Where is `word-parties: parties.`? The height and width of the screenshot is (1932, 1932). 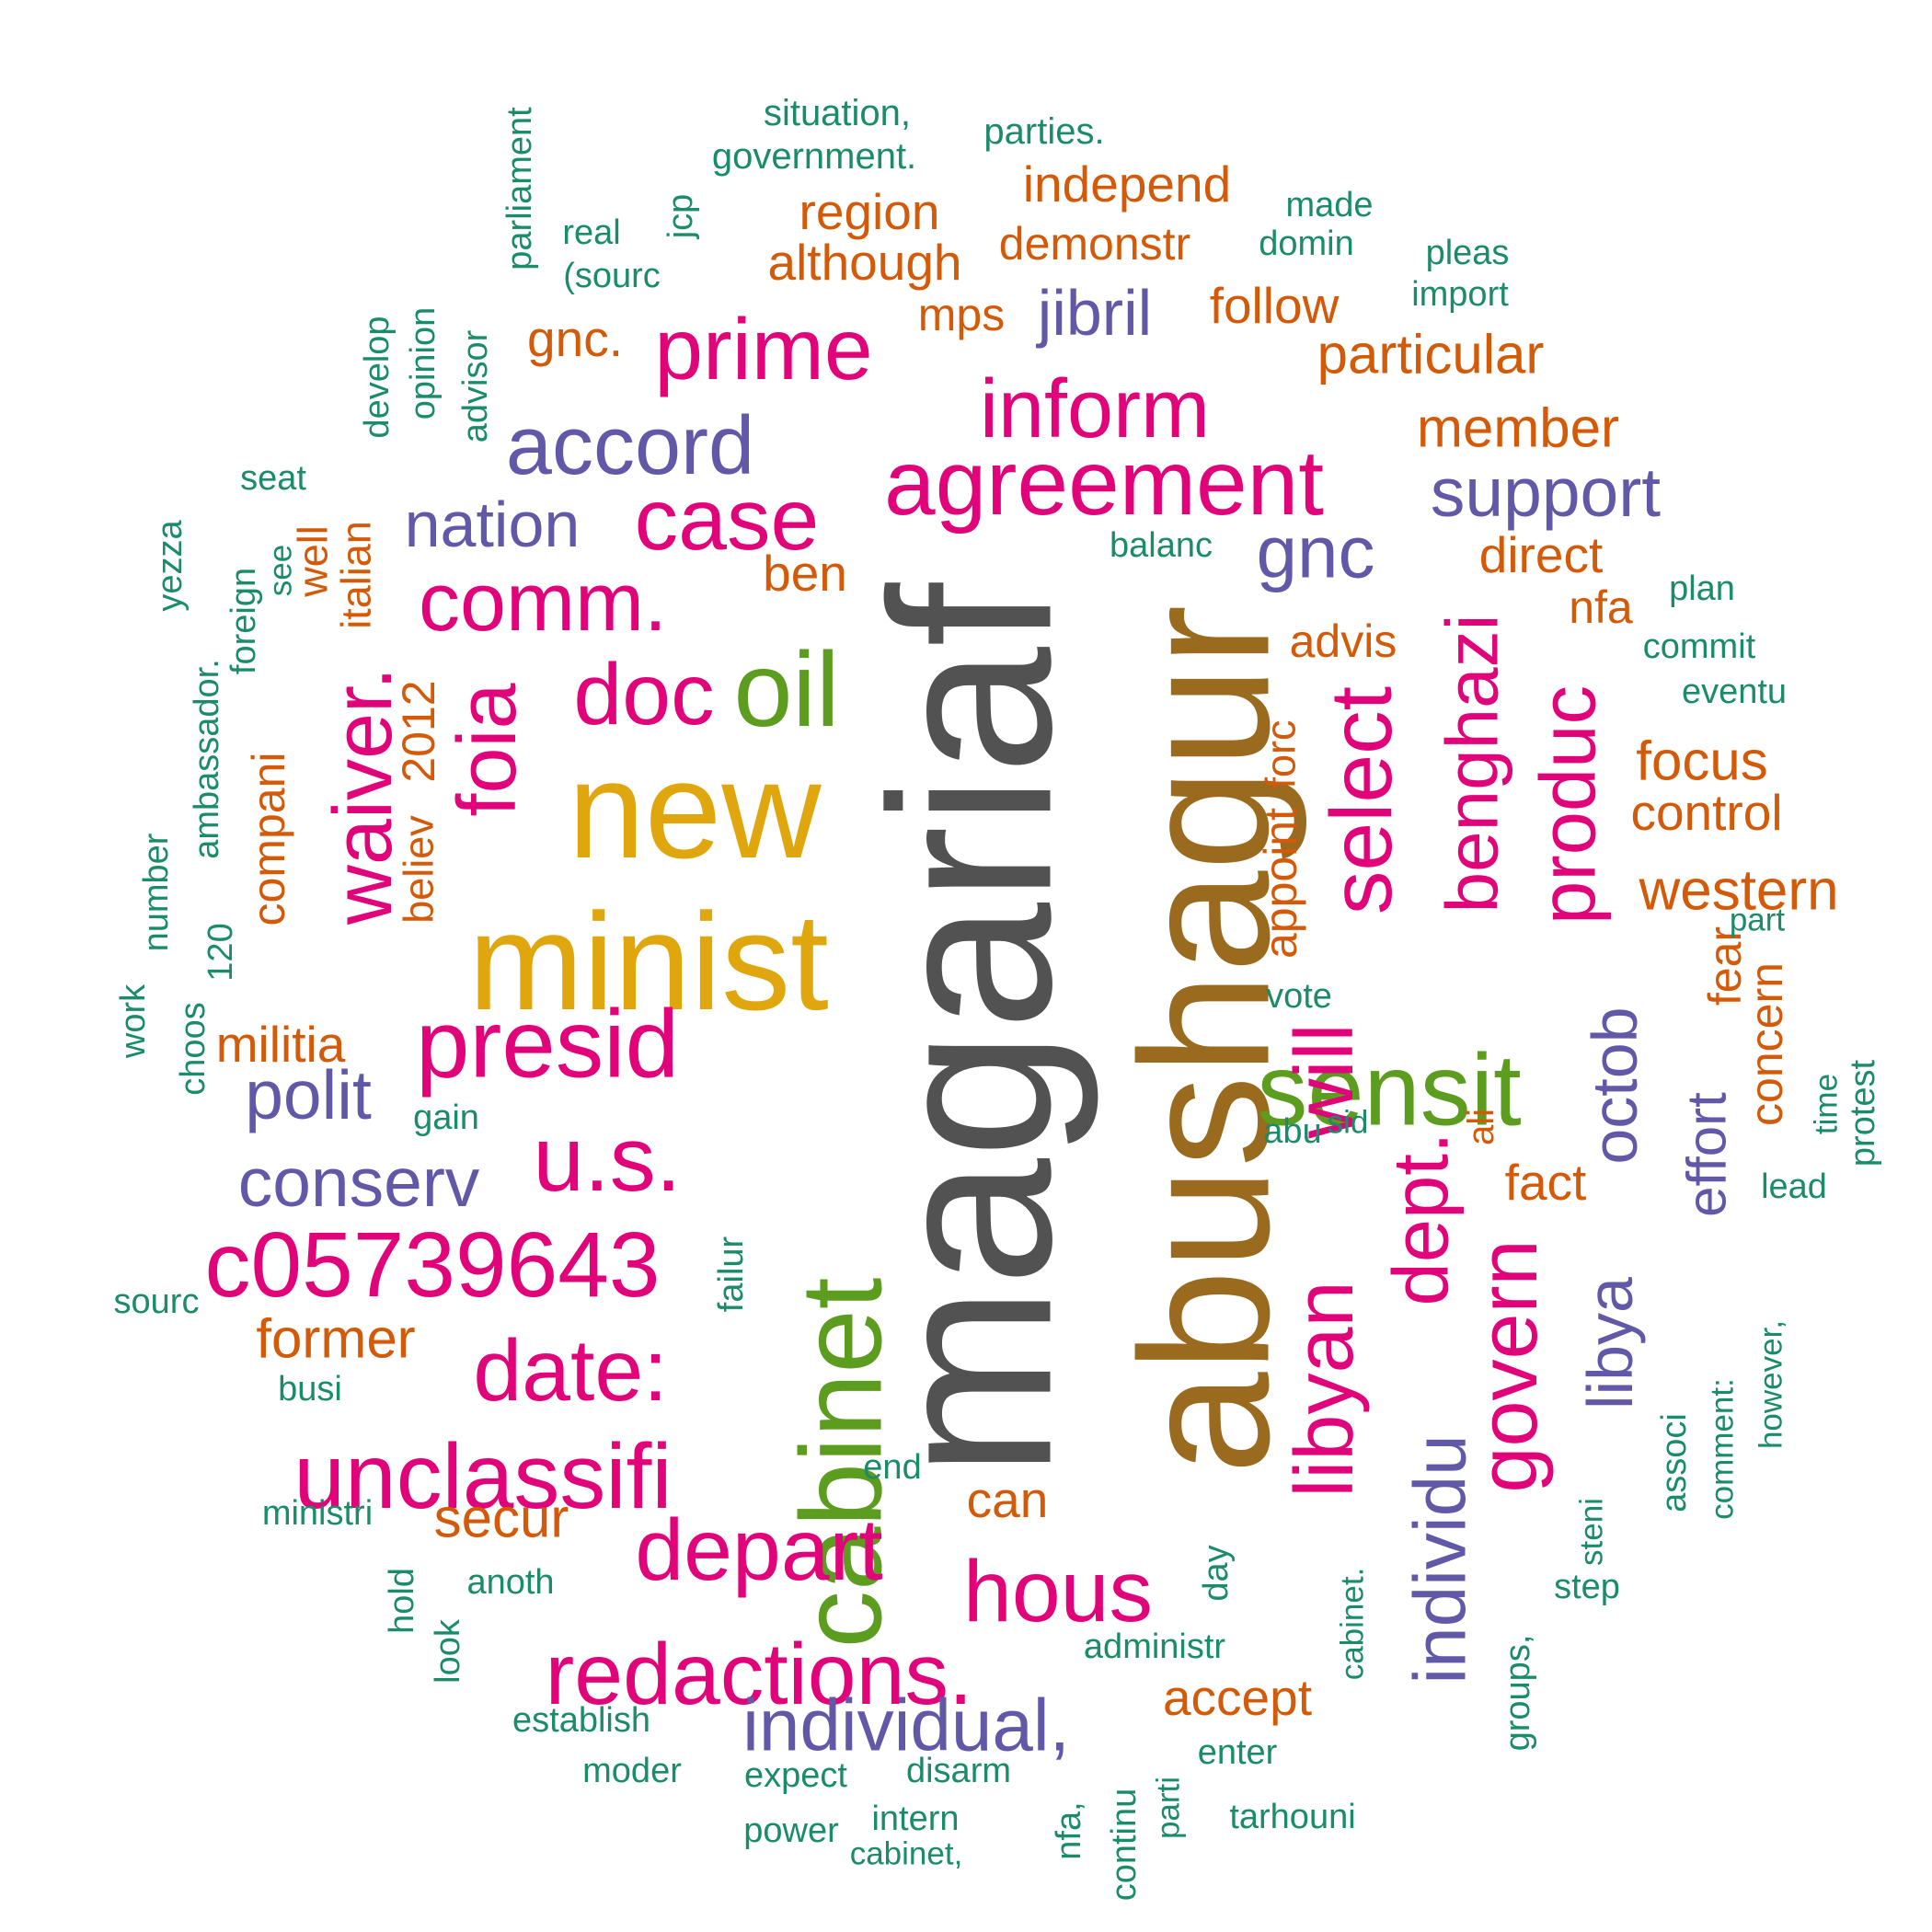 word-parties: parties. is located at coordinates (1043, 131).